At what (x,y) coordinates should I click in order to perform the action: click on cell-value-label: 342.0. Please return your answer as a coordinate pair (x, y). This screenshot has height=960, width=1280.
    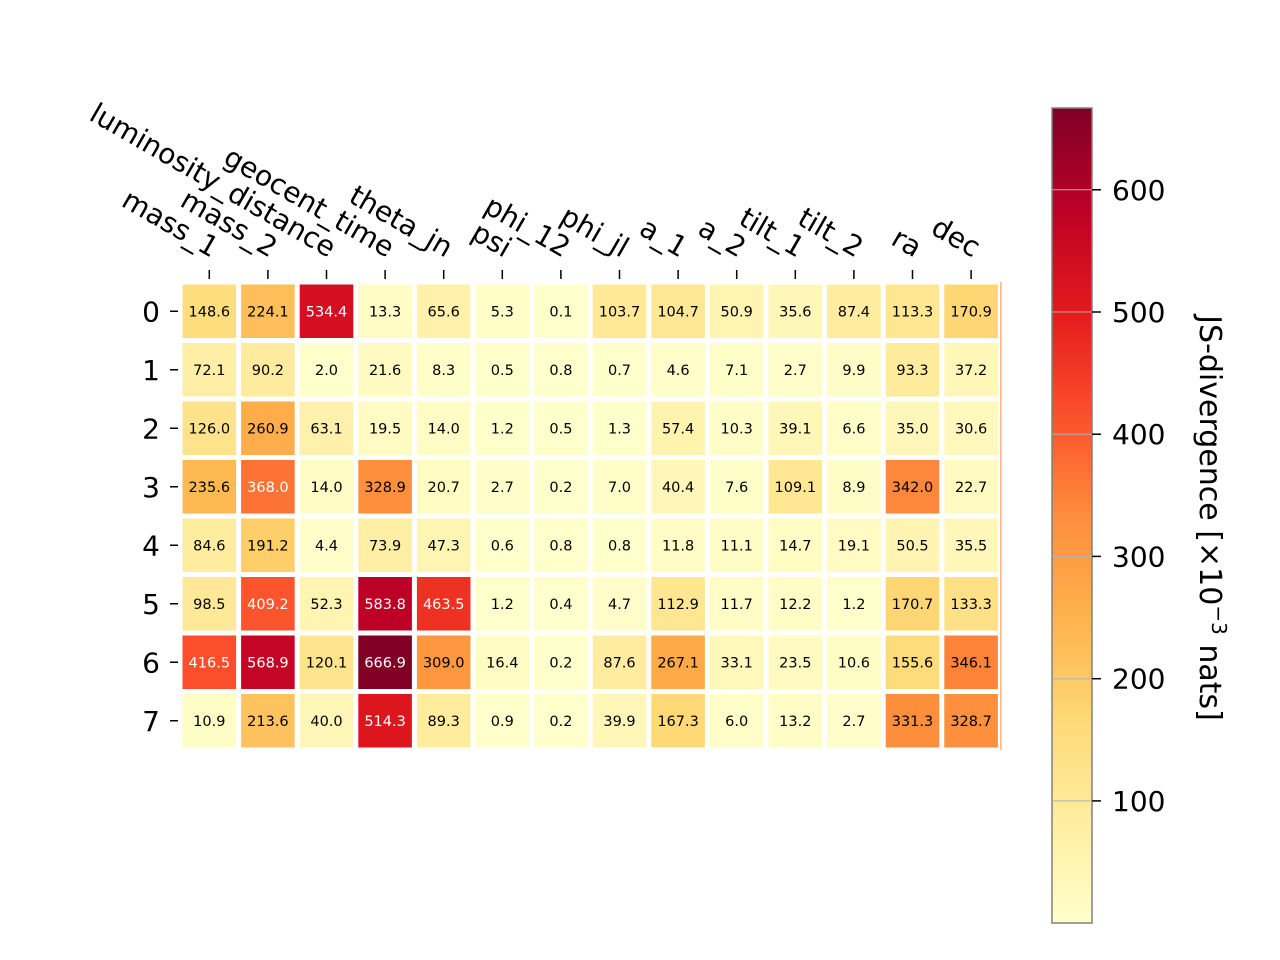
    Looking at the image, I should click on (913, 488).